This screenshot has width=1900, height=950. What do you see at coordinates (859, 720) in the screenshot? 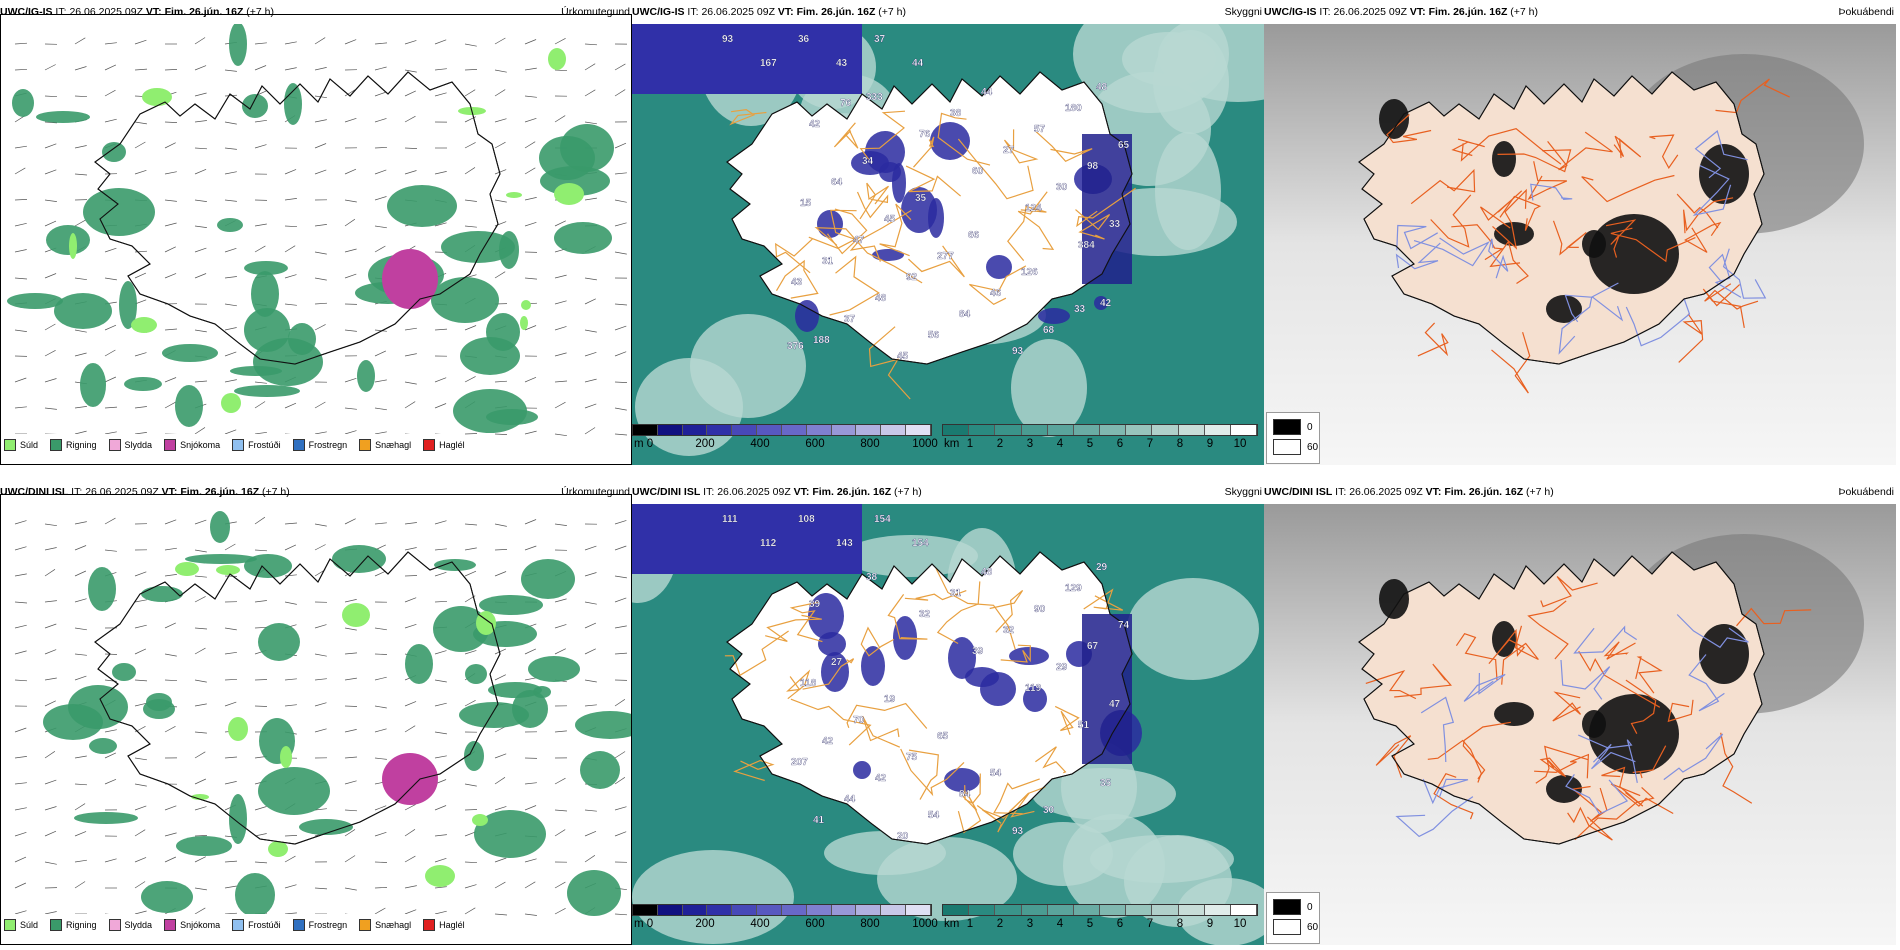
I see `cloud-base-value: 70` at bounding box center [859, 720].